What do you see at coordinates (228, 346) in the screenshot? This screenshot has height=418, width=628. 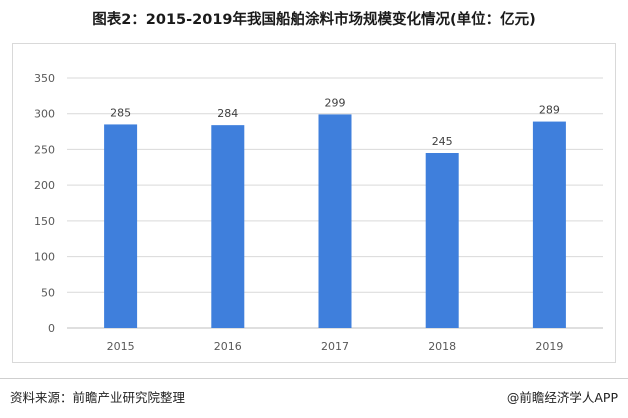 I see `x-tick-label: 2016` at bounding box center [228, 346].